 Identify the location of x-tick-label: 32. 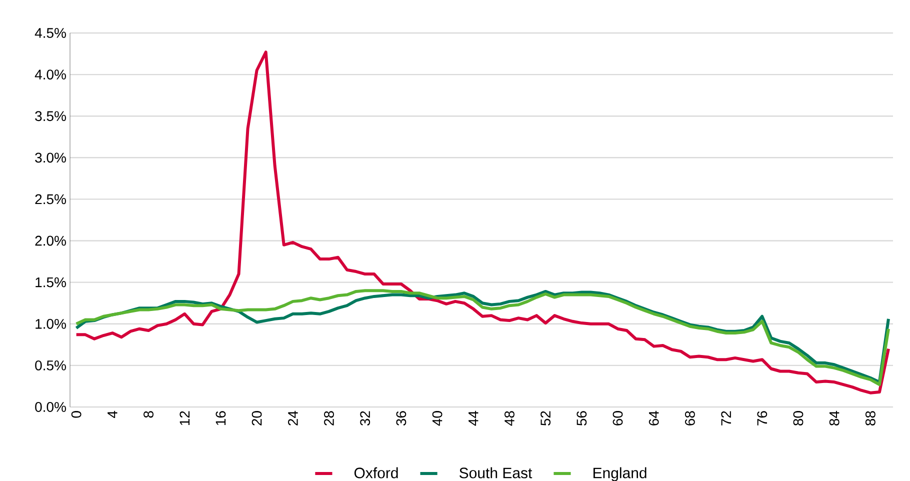
(365, 418).